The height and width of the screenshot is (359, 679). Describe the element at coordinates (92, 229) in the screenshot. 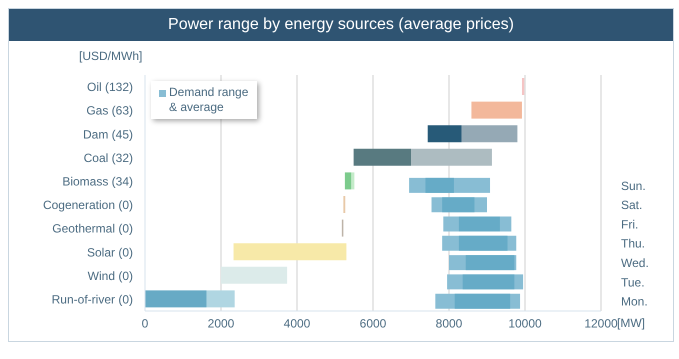

I see `y-tick-label: Geothermal (0)` at that location.